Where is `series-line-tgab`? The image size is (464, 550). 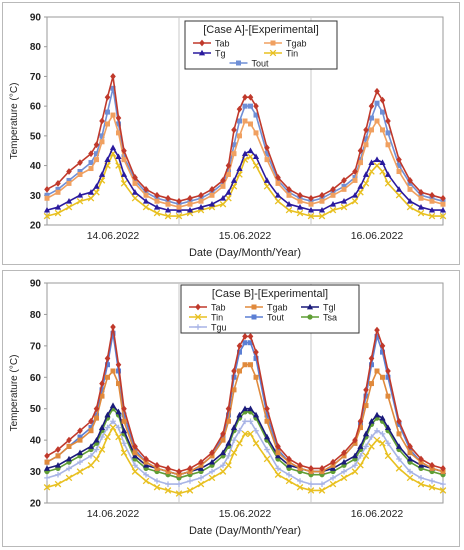
series-line-tgab is located at coordinates (245, 161).